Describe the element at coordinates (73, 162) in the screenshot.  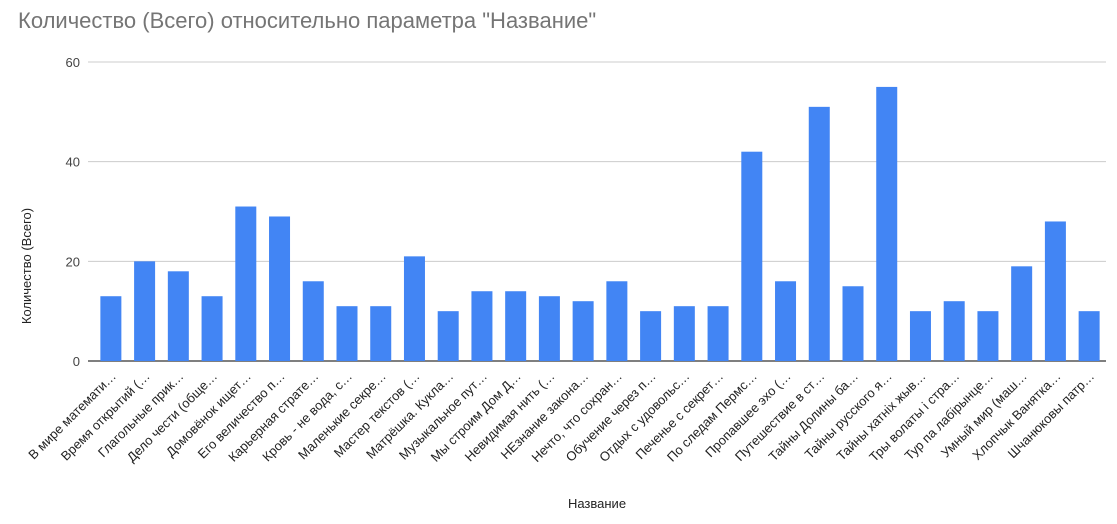
I see `y-tick-label: 40` at that location.